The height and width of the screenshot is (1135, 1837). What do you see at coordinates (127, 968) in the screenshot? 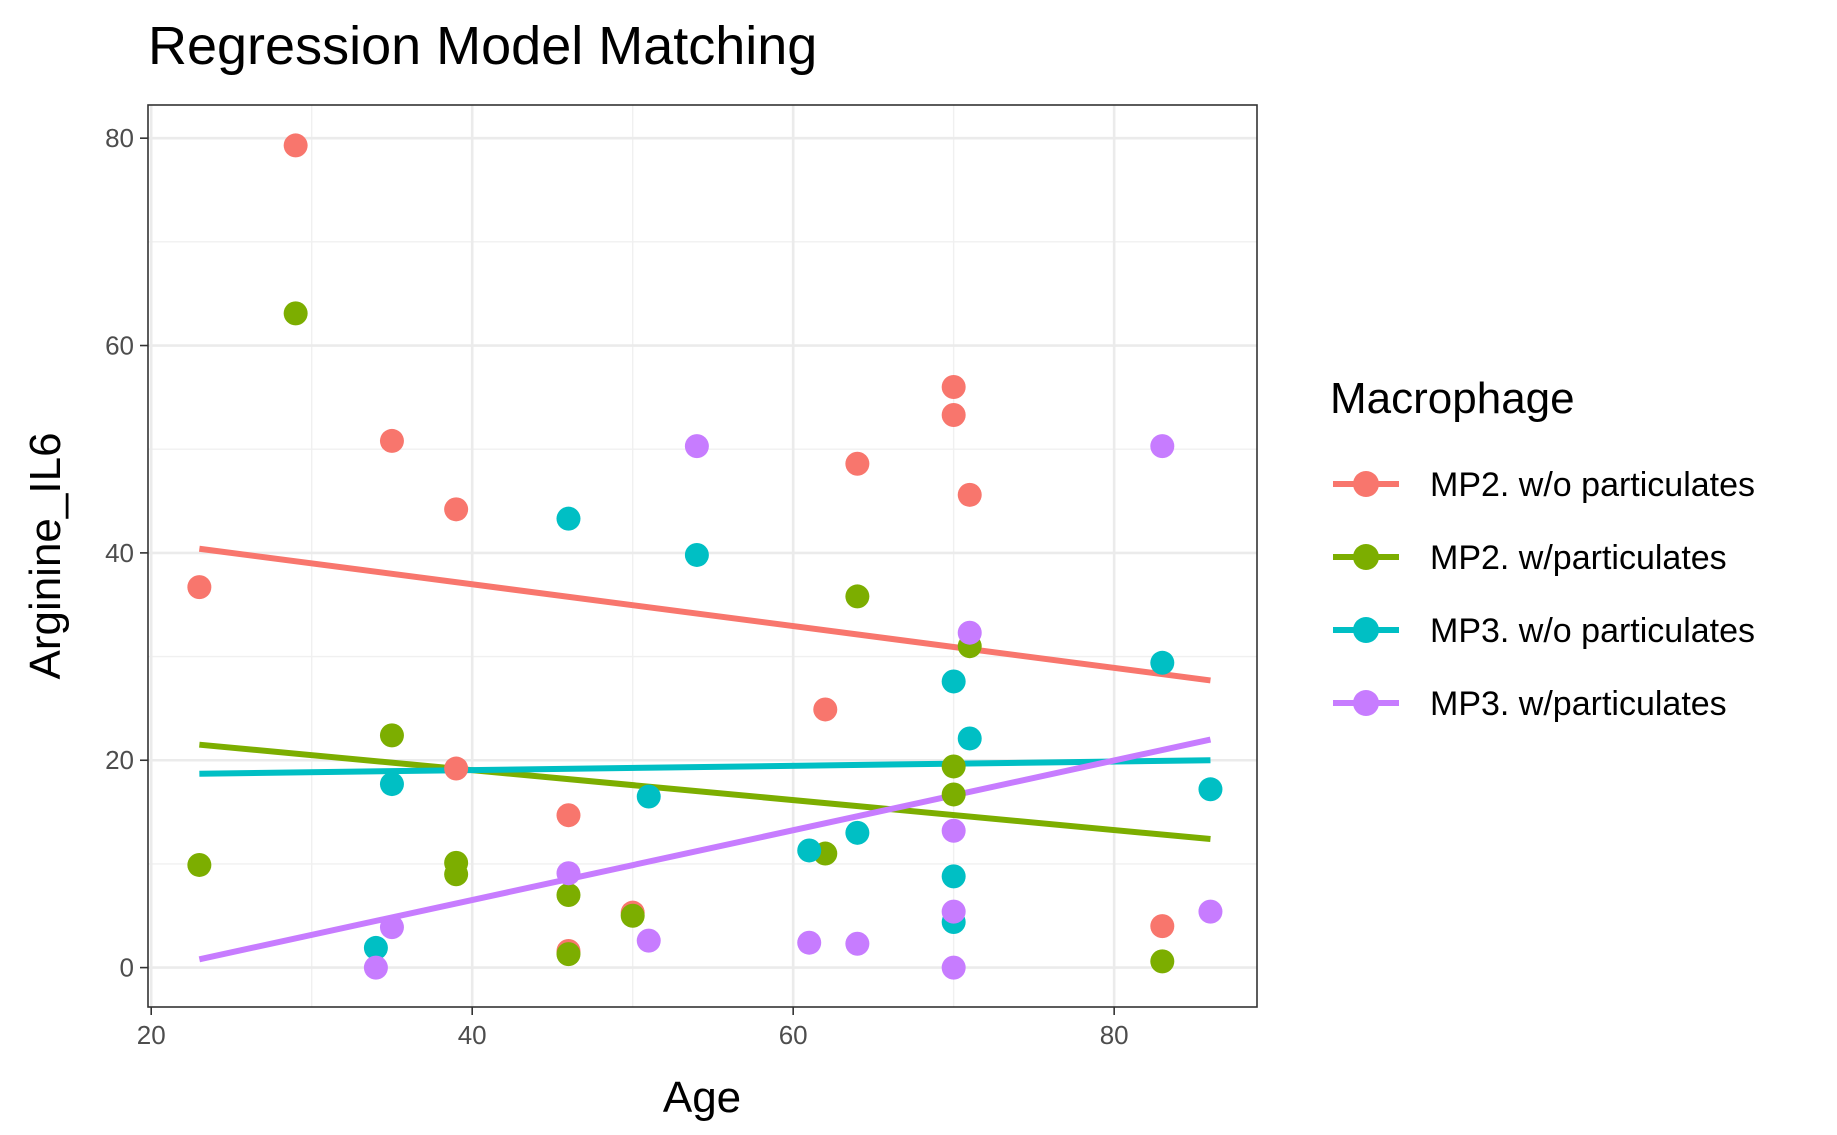
I see `y-tick-label: 0` at bounding box center [127, 968].